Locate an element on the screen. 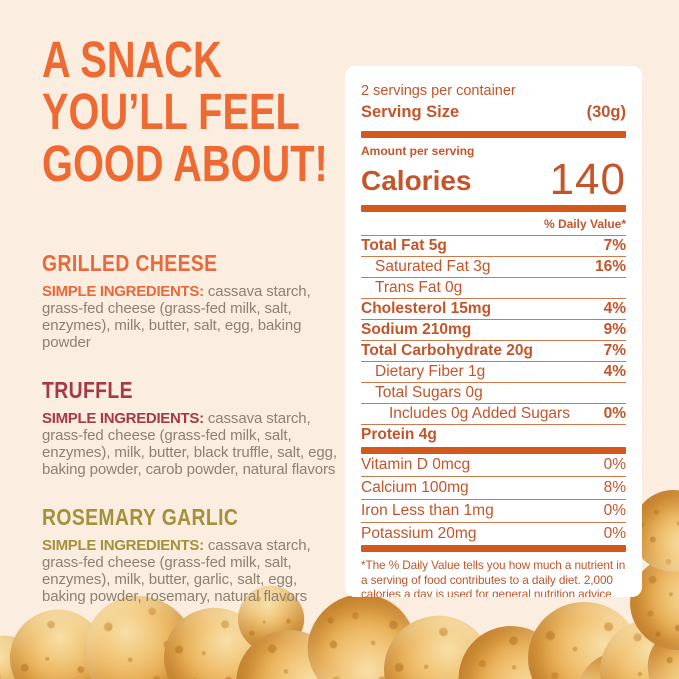 This screenshot has height=679, width=679. nutrient-row-cholesterol: Cholesterol 15mg 4% is located at coordinates (493, 309).